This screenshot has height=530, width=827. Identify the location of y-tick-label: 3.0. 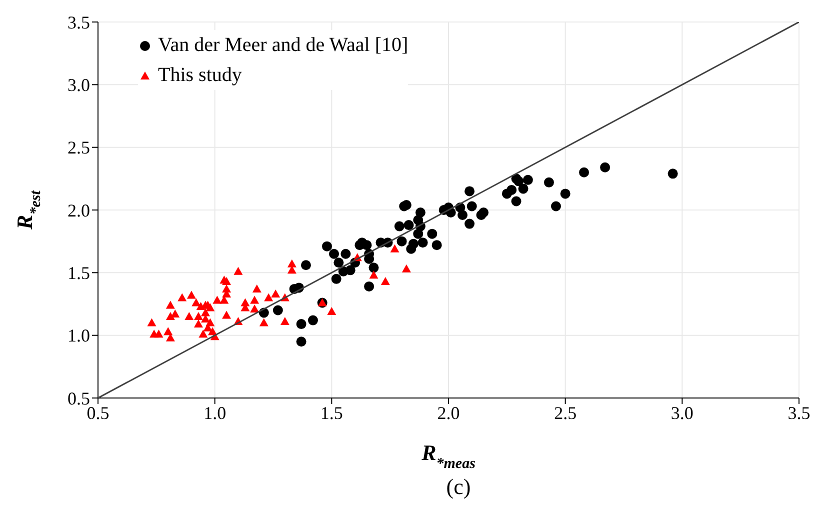
(79, 85).